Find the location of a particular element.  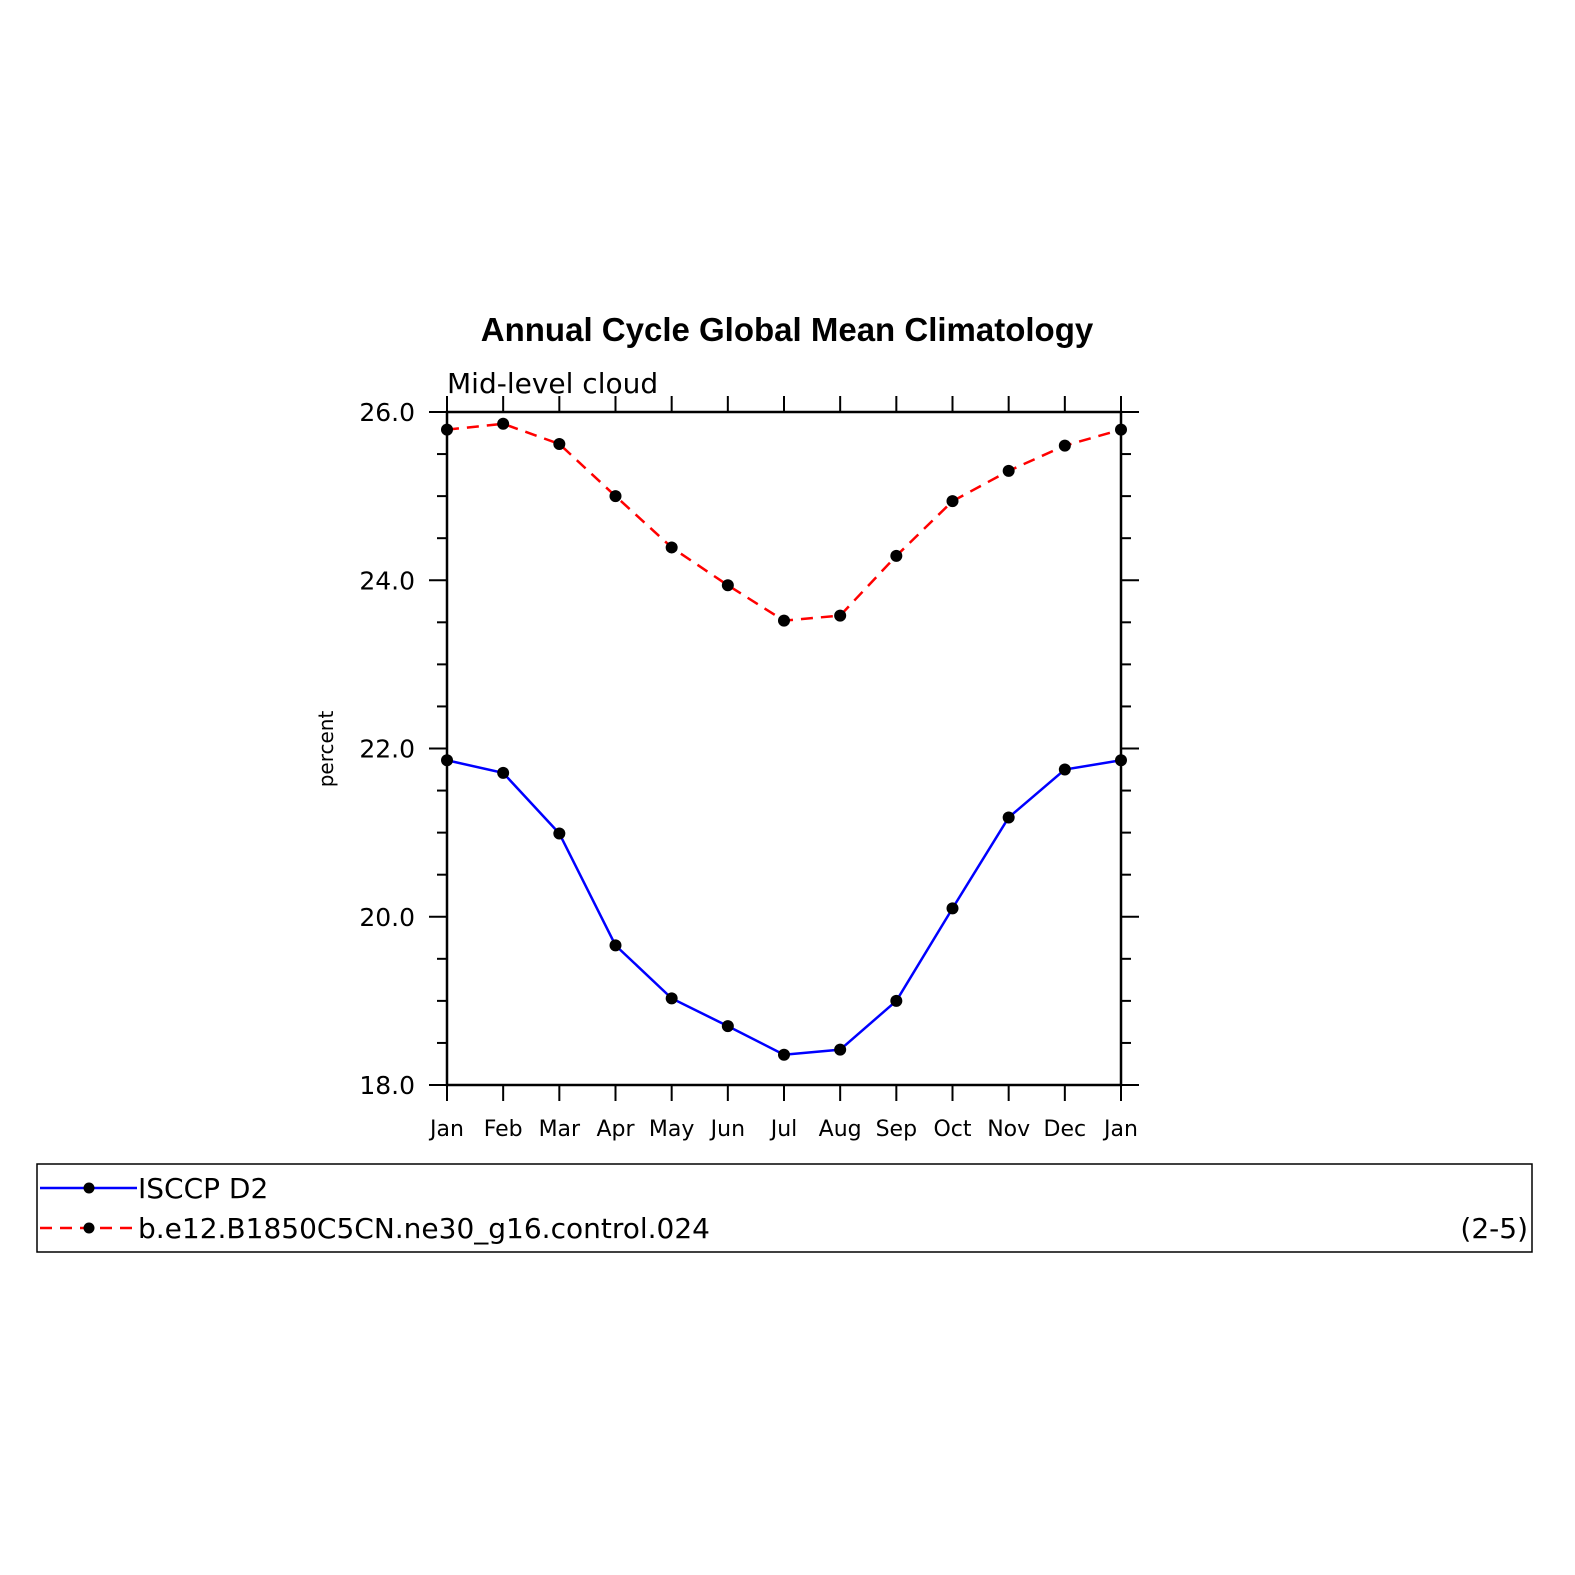

y-tick-label: 18.0 is located at coordinates (387, 1085).